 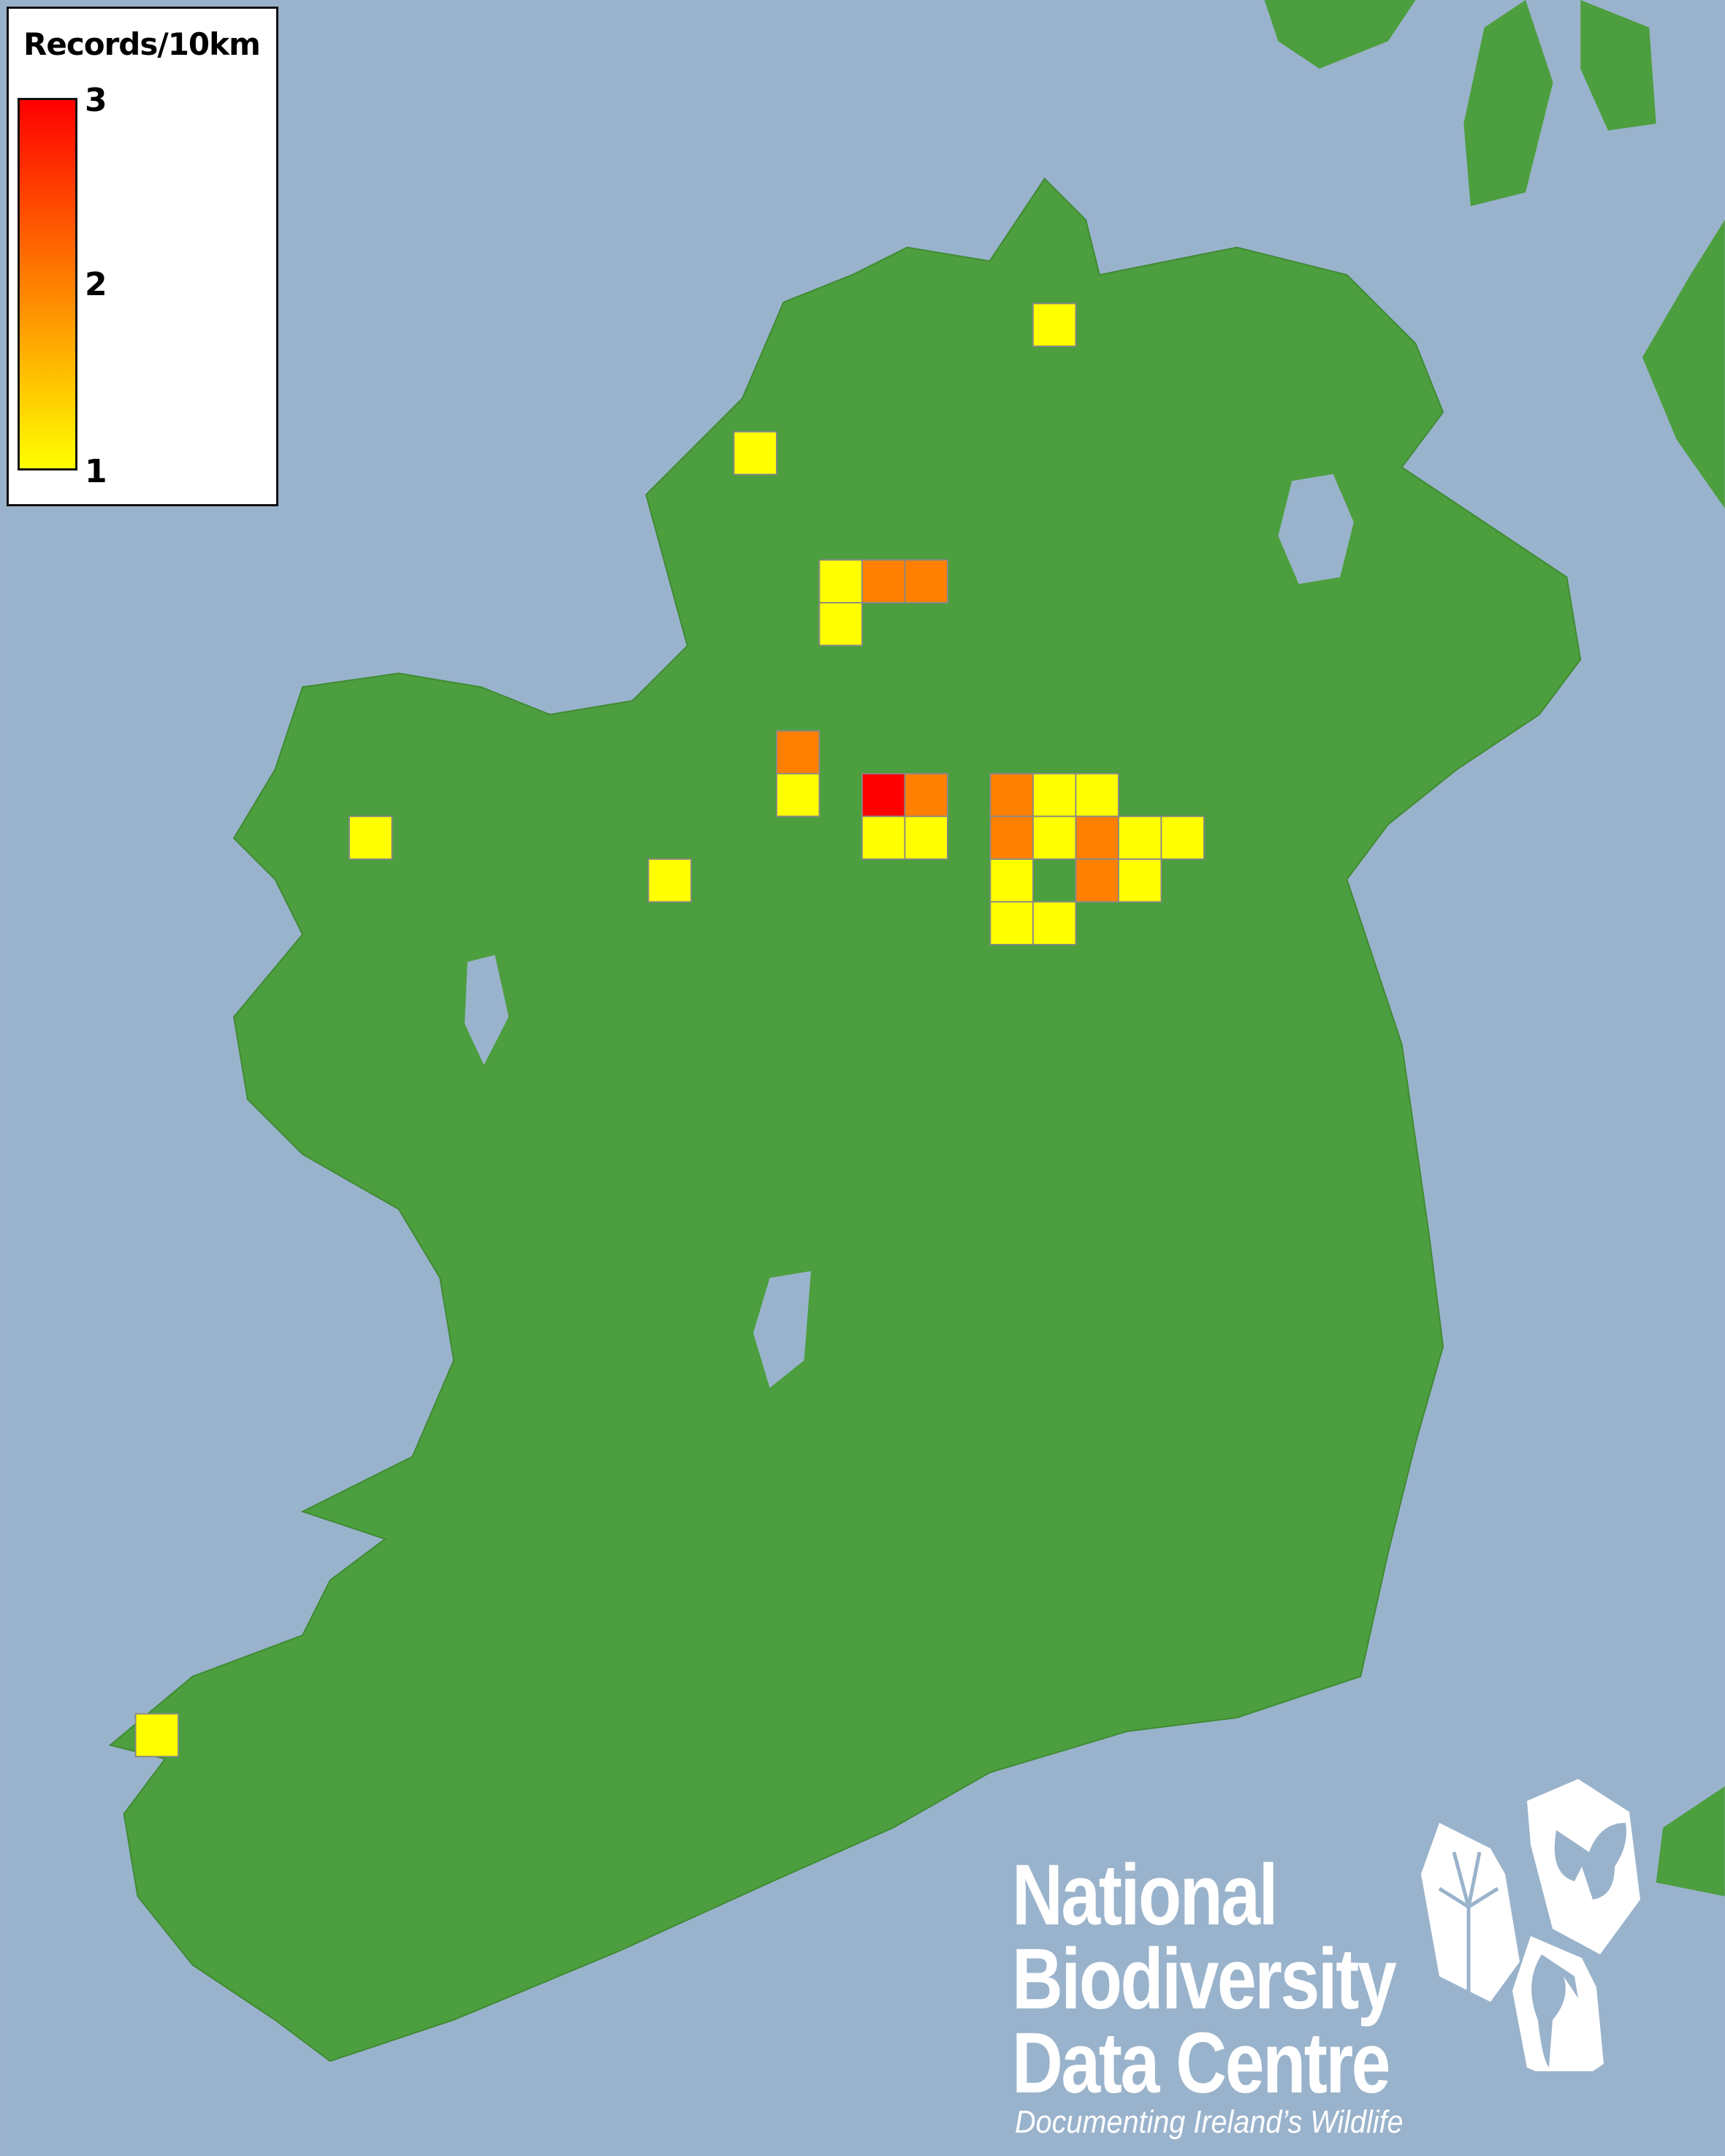 I want to click on legend-title: Records/10km, so click(x=142, y=44).